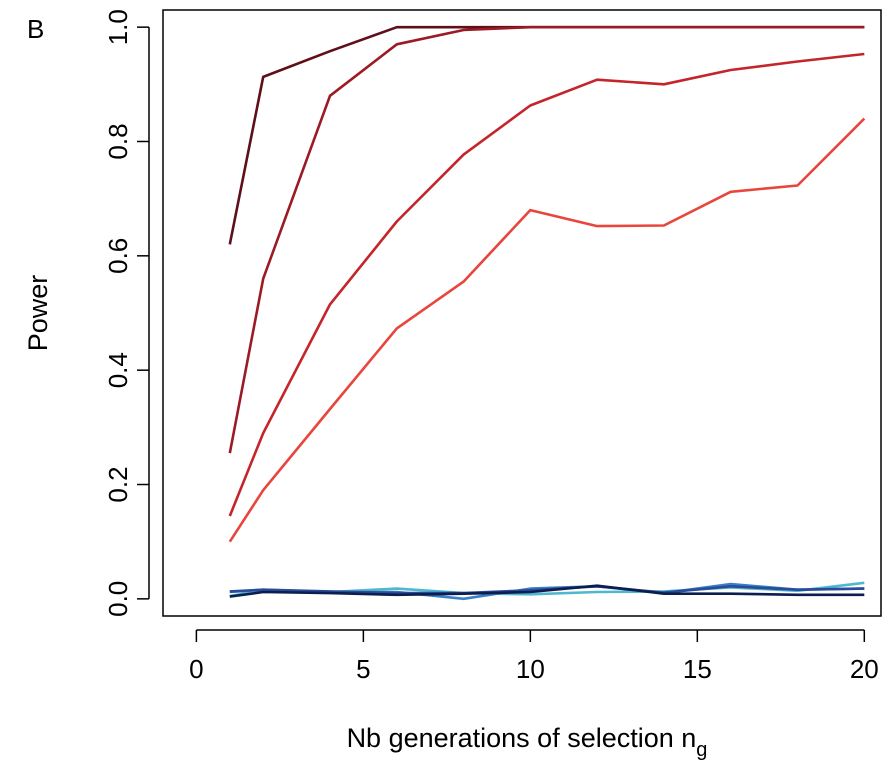  Describe the element at coordinates (530, 669) in the screenshot. I see `x-tick-label: 10` at that location.